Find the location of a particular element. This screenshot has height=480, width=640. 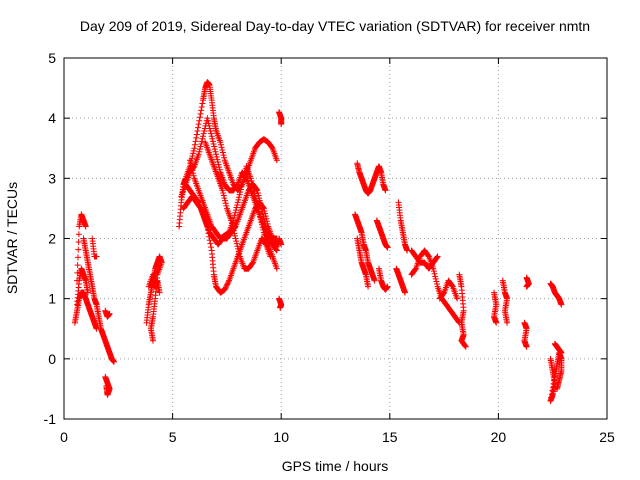

y-tick-label: 2 is located at coordinates (52, 239).